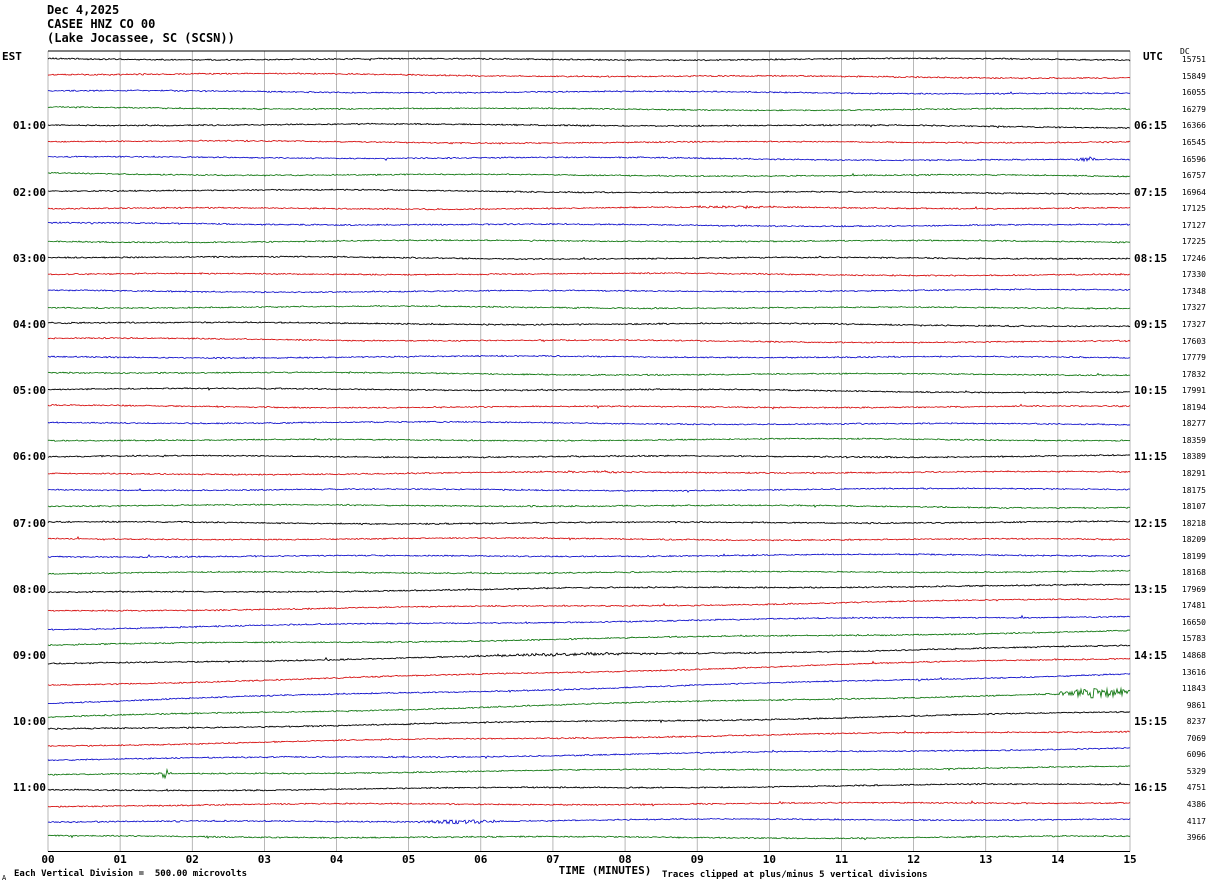 The height and width of the screenshot is (886, 1210). Describe the element at coordinates (986, 859) in the screenshot. I see `minute-tick: 13` at that location.